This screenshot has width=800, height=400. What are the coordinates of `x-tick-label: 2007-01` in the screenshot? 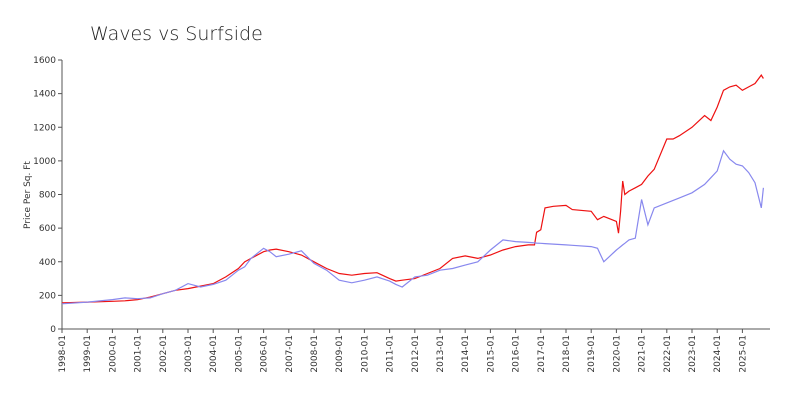 It's located at (290, 354).